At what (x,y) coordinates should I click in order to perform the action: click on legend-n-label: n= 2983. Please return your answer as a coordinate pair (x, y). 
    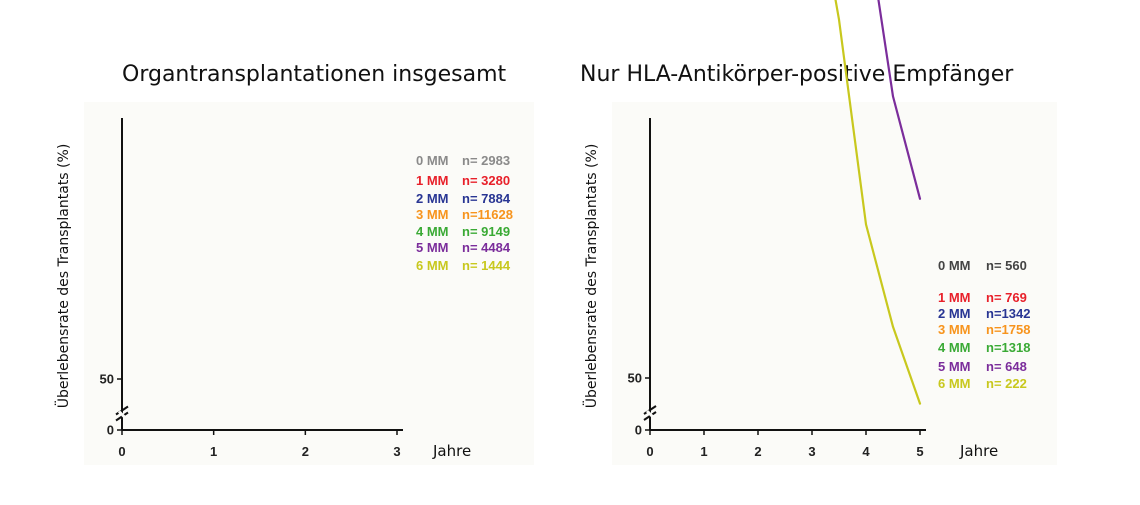
    Looking at the image, I should click on (486, 160).